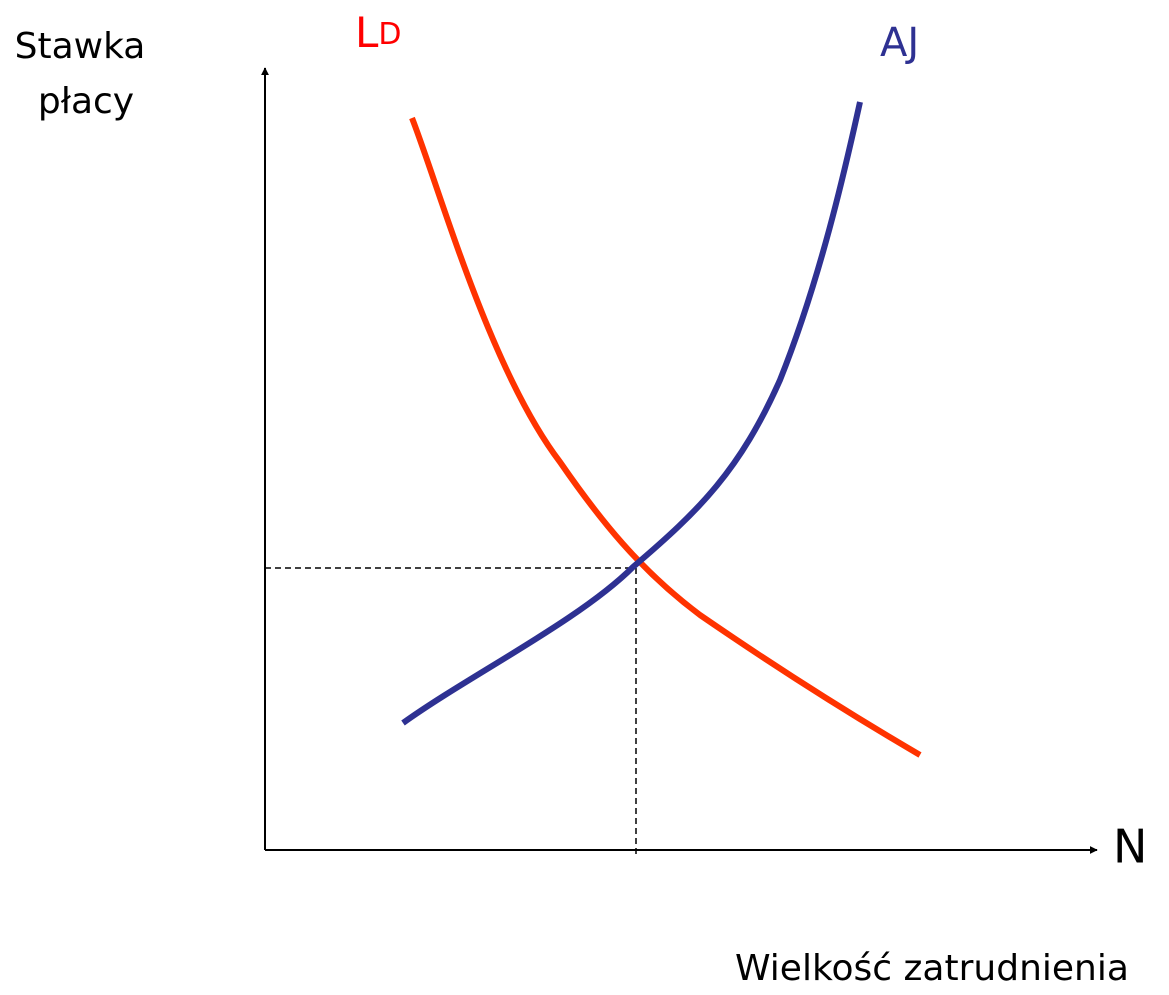 Image resolution: width=1169 pixels, height=995 pixels. I want to click on curve-label: AJ, so click(899, 43).